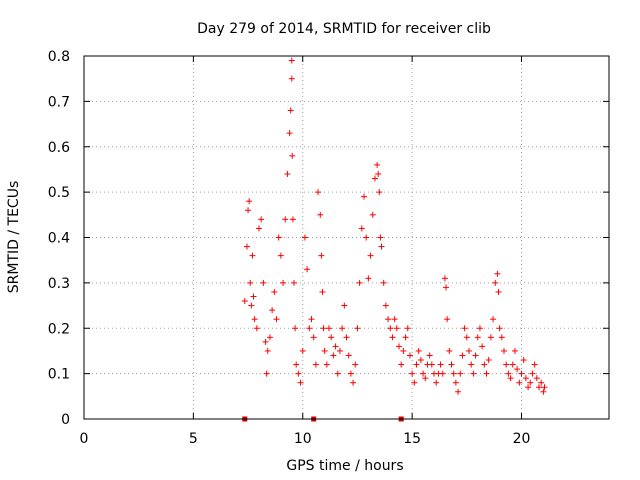 This screenshot has width=640, height=480. Describe the element at coordinates (14, 237) in the screenshot. I see `y-axis-label: SRMTID / TECUs` at that location.